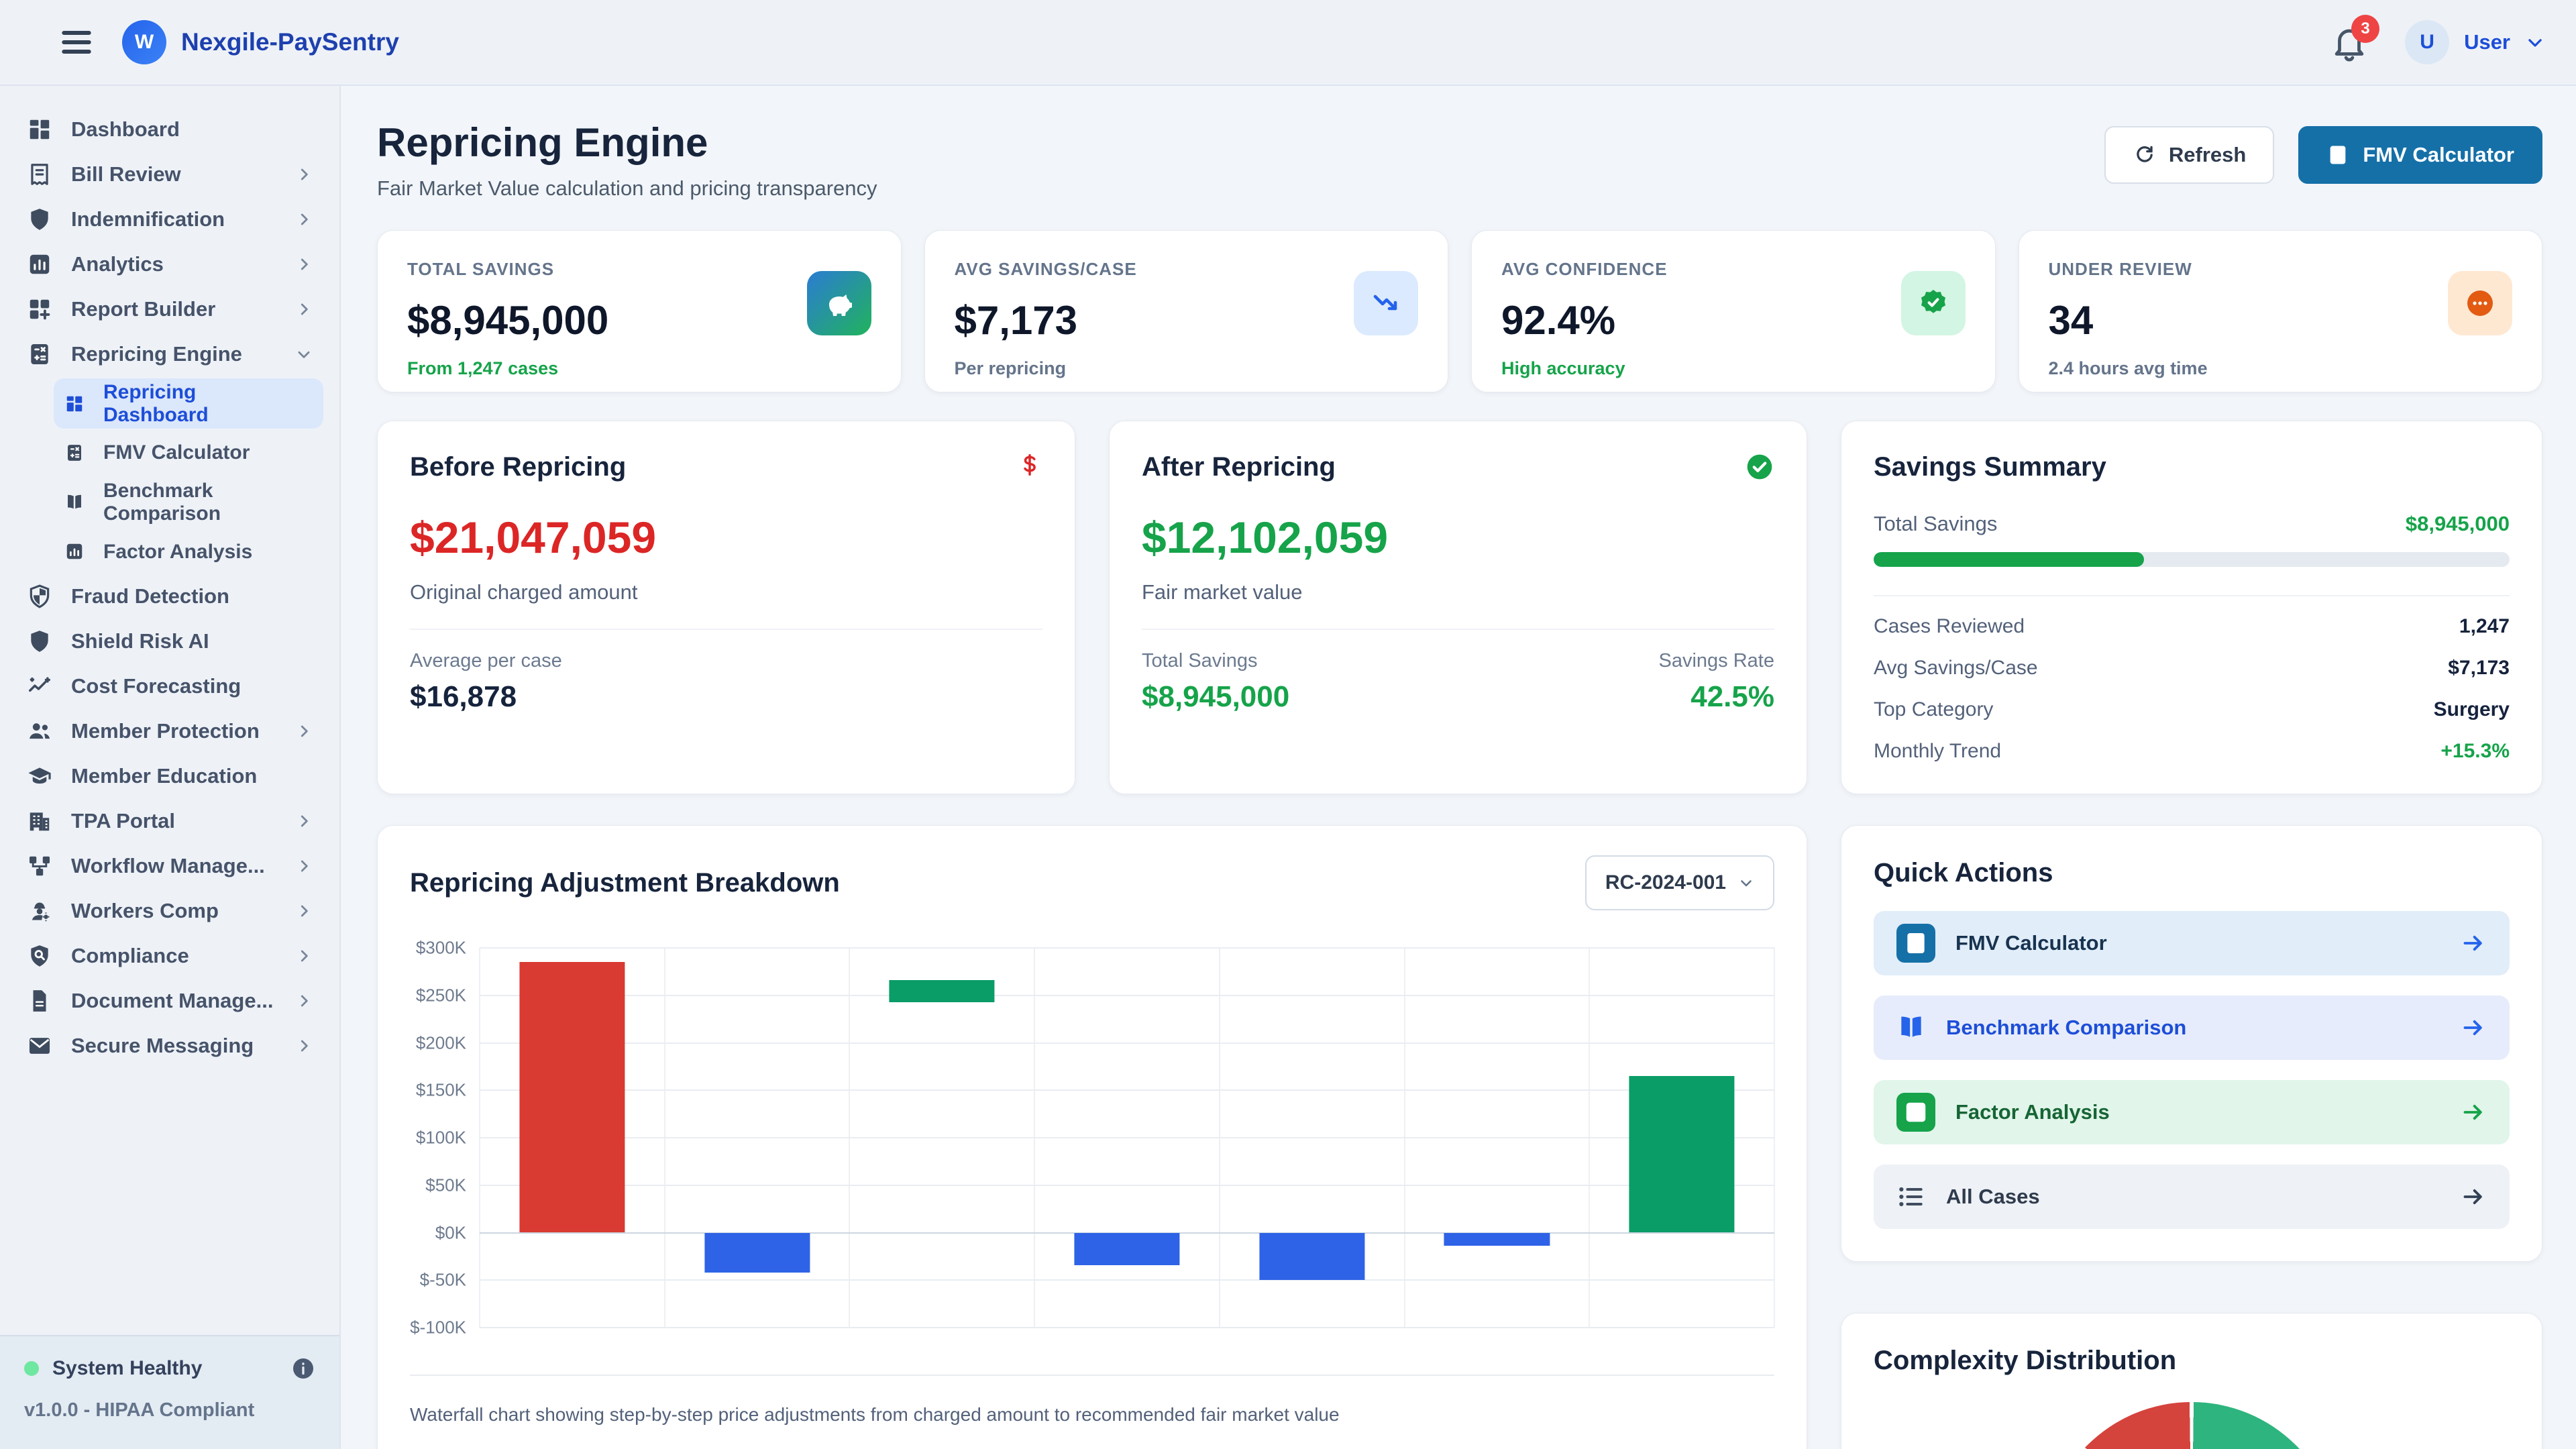  I want to click on y-axis-tick: $200K, so click(440, 1042).